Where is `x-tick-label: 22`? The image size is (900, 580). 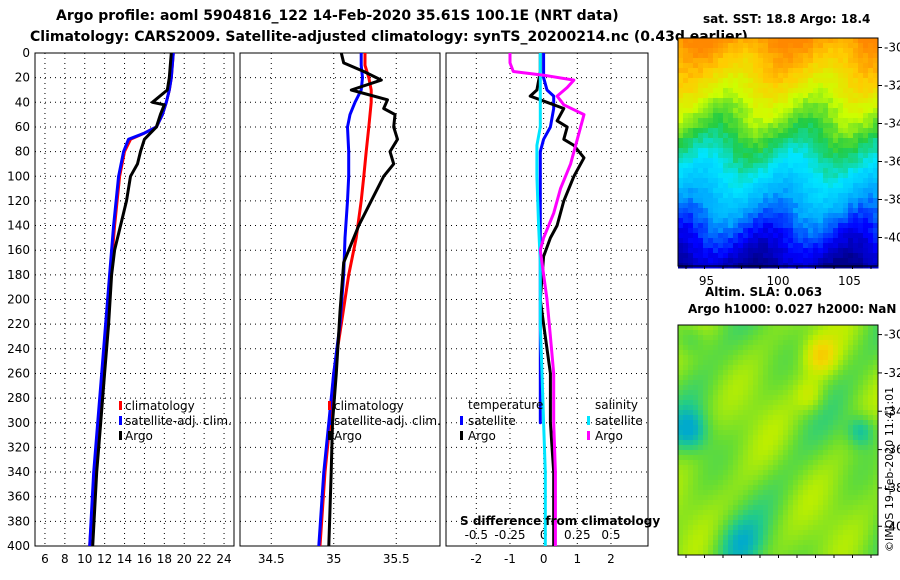
x-tick-label: 22 is located at coordinates (204, 559).